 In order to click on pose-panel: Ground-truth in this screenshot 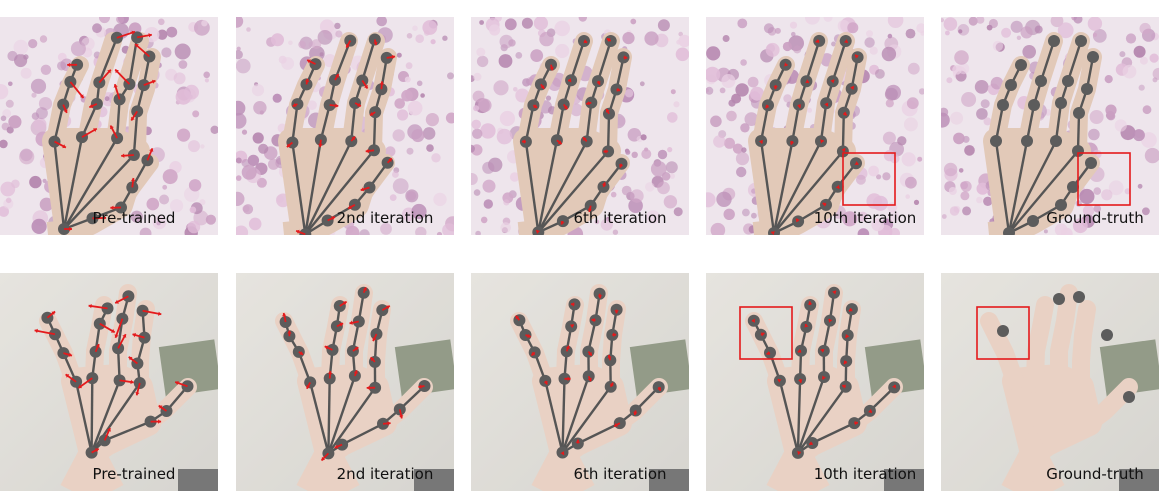, I will do `click(1050, 126)`.